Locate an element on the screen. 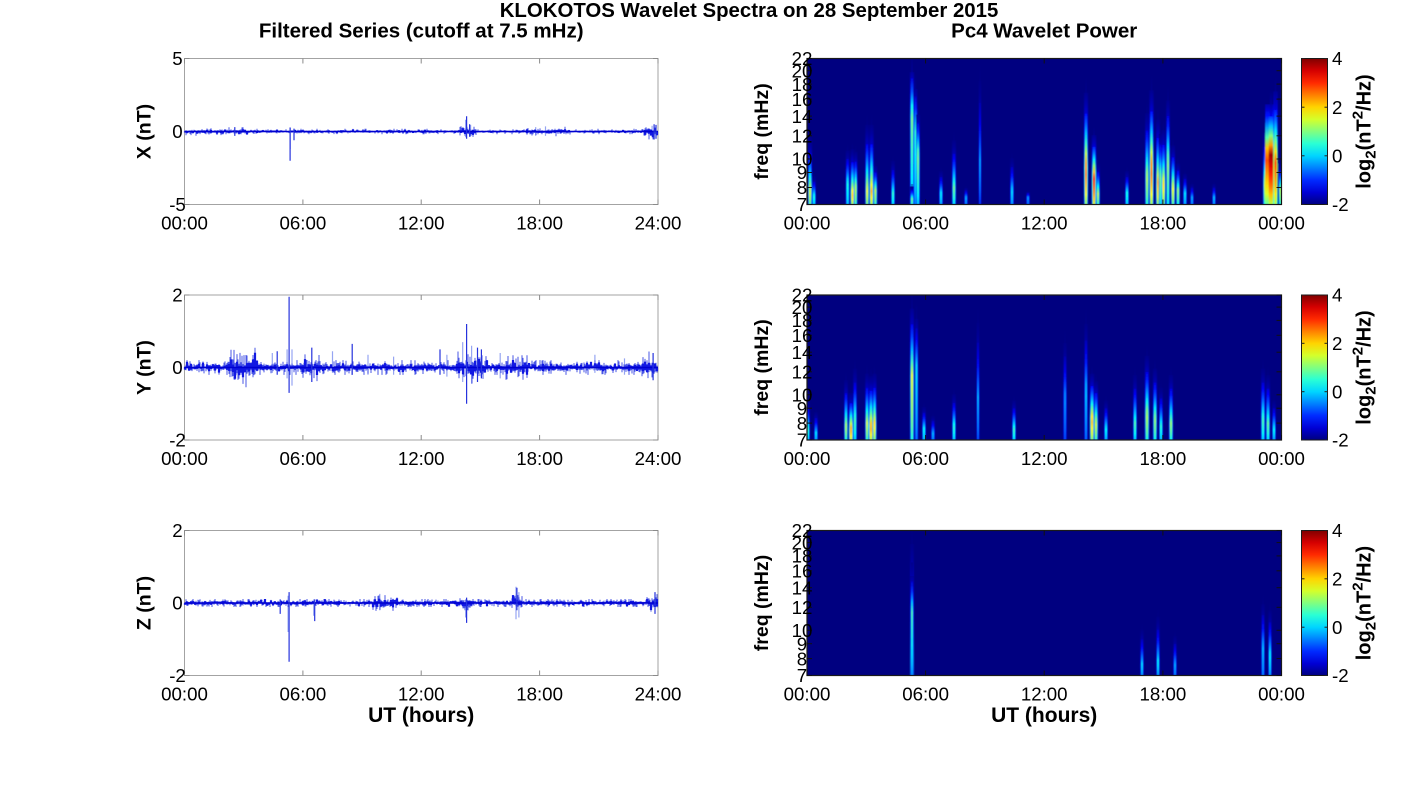  svg-text:Filtered Series (cutoff at 7.5: Filtered Series (cutoff at 7.5 mHz) is located at coordinates (421, 31).